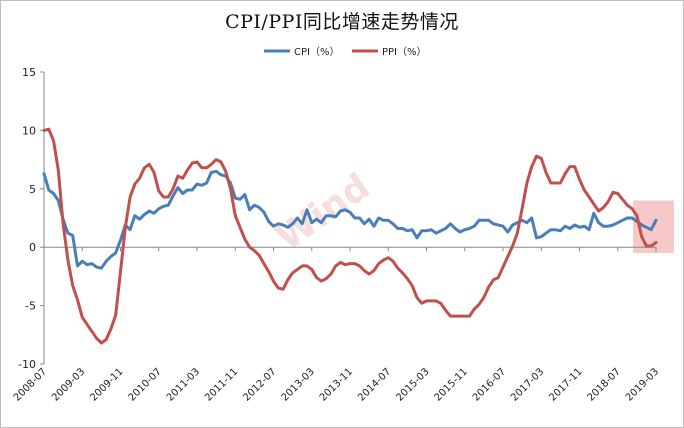 The height and width of the screenshot is (428, 684). I want to click on y-tick-label: 15, so click(29, 72).